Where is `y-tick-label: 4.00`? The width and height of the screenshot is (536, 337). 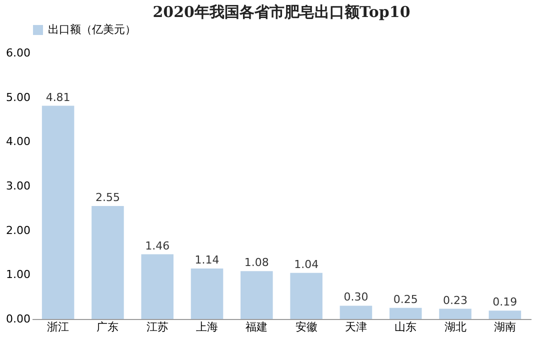 y-tick-label: 4.00 is located at coordinates (18, 141).